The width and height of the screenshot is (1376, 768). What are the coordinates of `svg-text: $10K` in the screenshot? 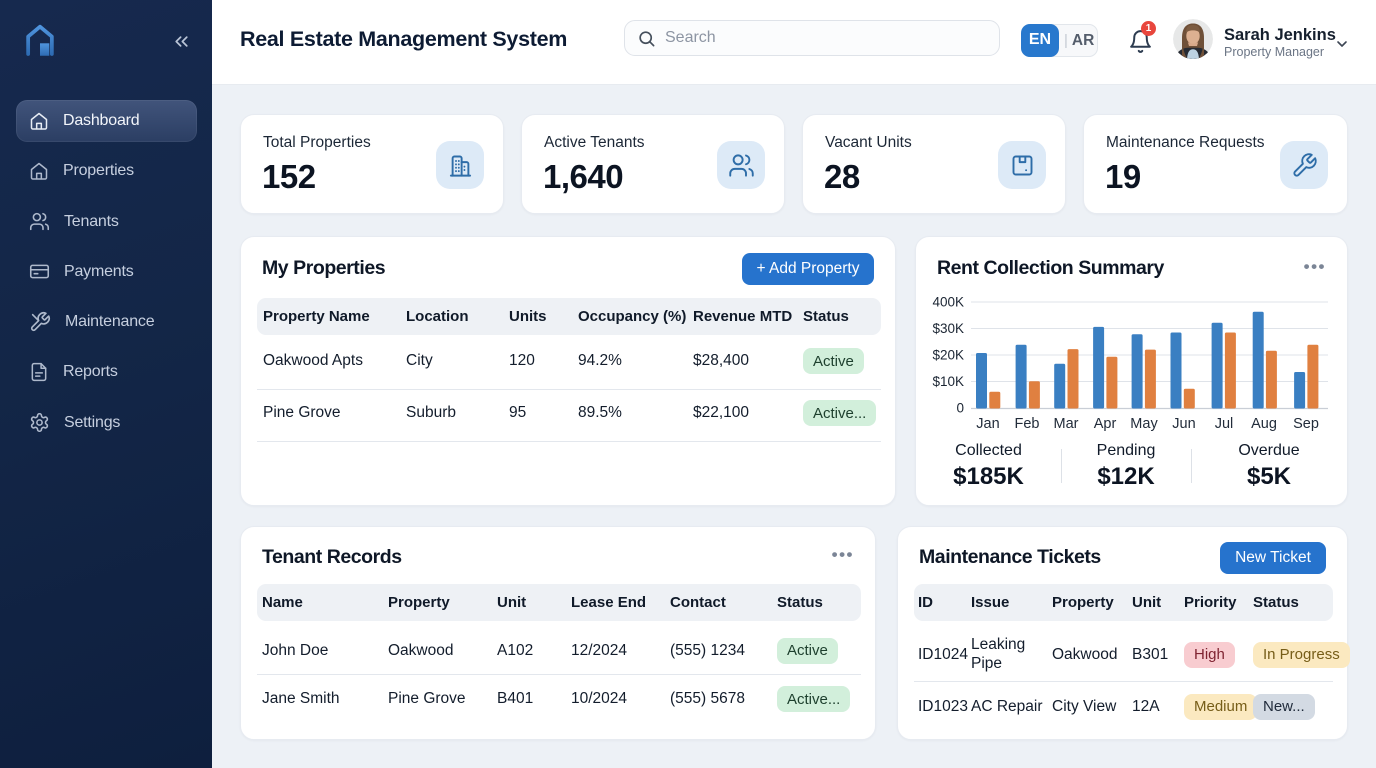 It's located at (948, 381).